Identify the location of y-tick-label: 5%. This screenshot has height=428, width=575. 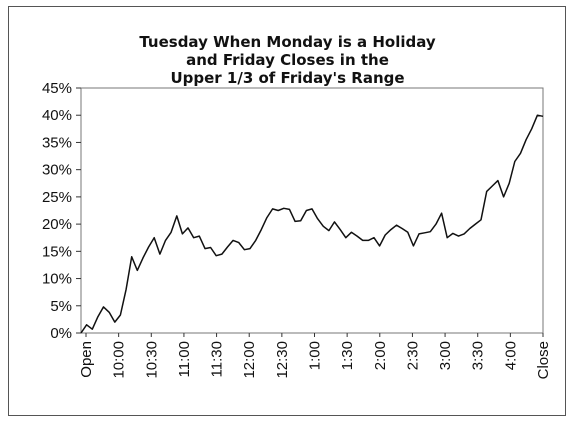
(61, 306).